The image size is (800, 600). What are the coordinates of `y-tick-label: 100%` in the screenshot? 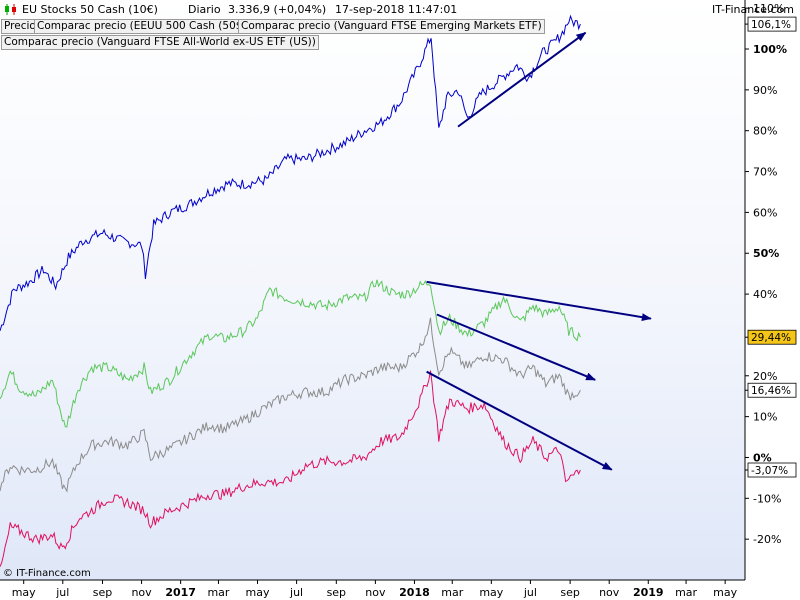 It's located at (770, 49).